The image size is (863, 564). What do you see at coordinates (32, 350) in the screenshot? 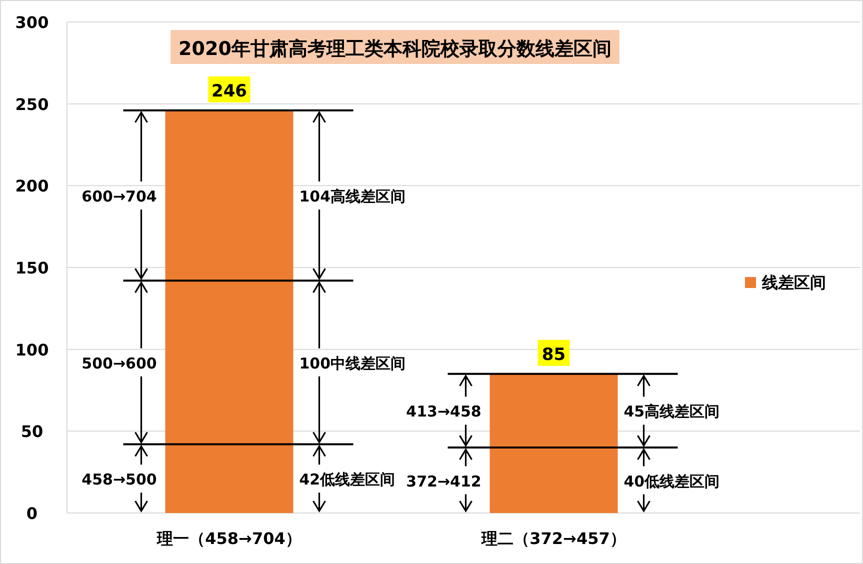
I see `y-tick-label: 100` at bounding box center [32, 350].